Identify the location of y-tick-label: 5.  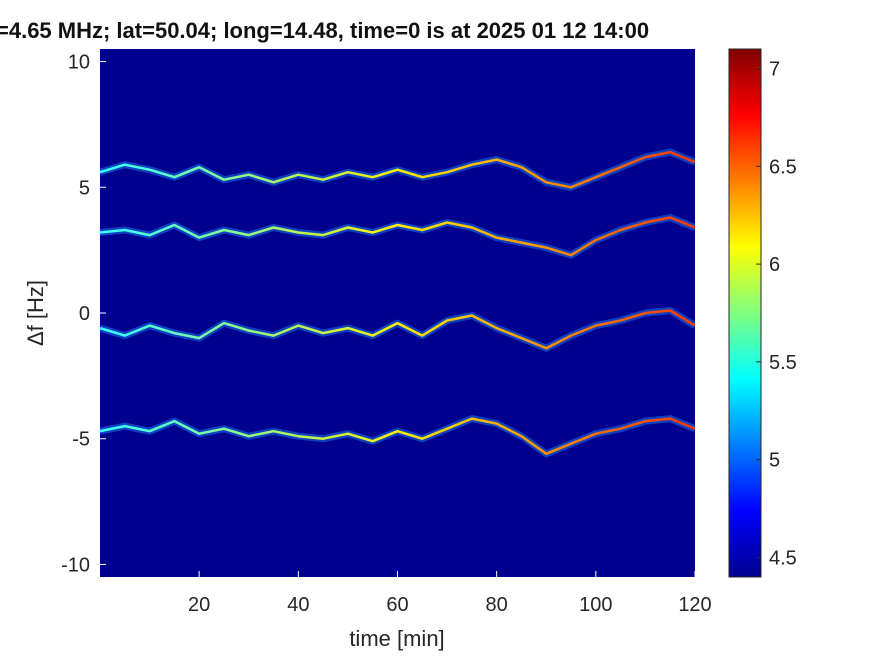
(84, 188).